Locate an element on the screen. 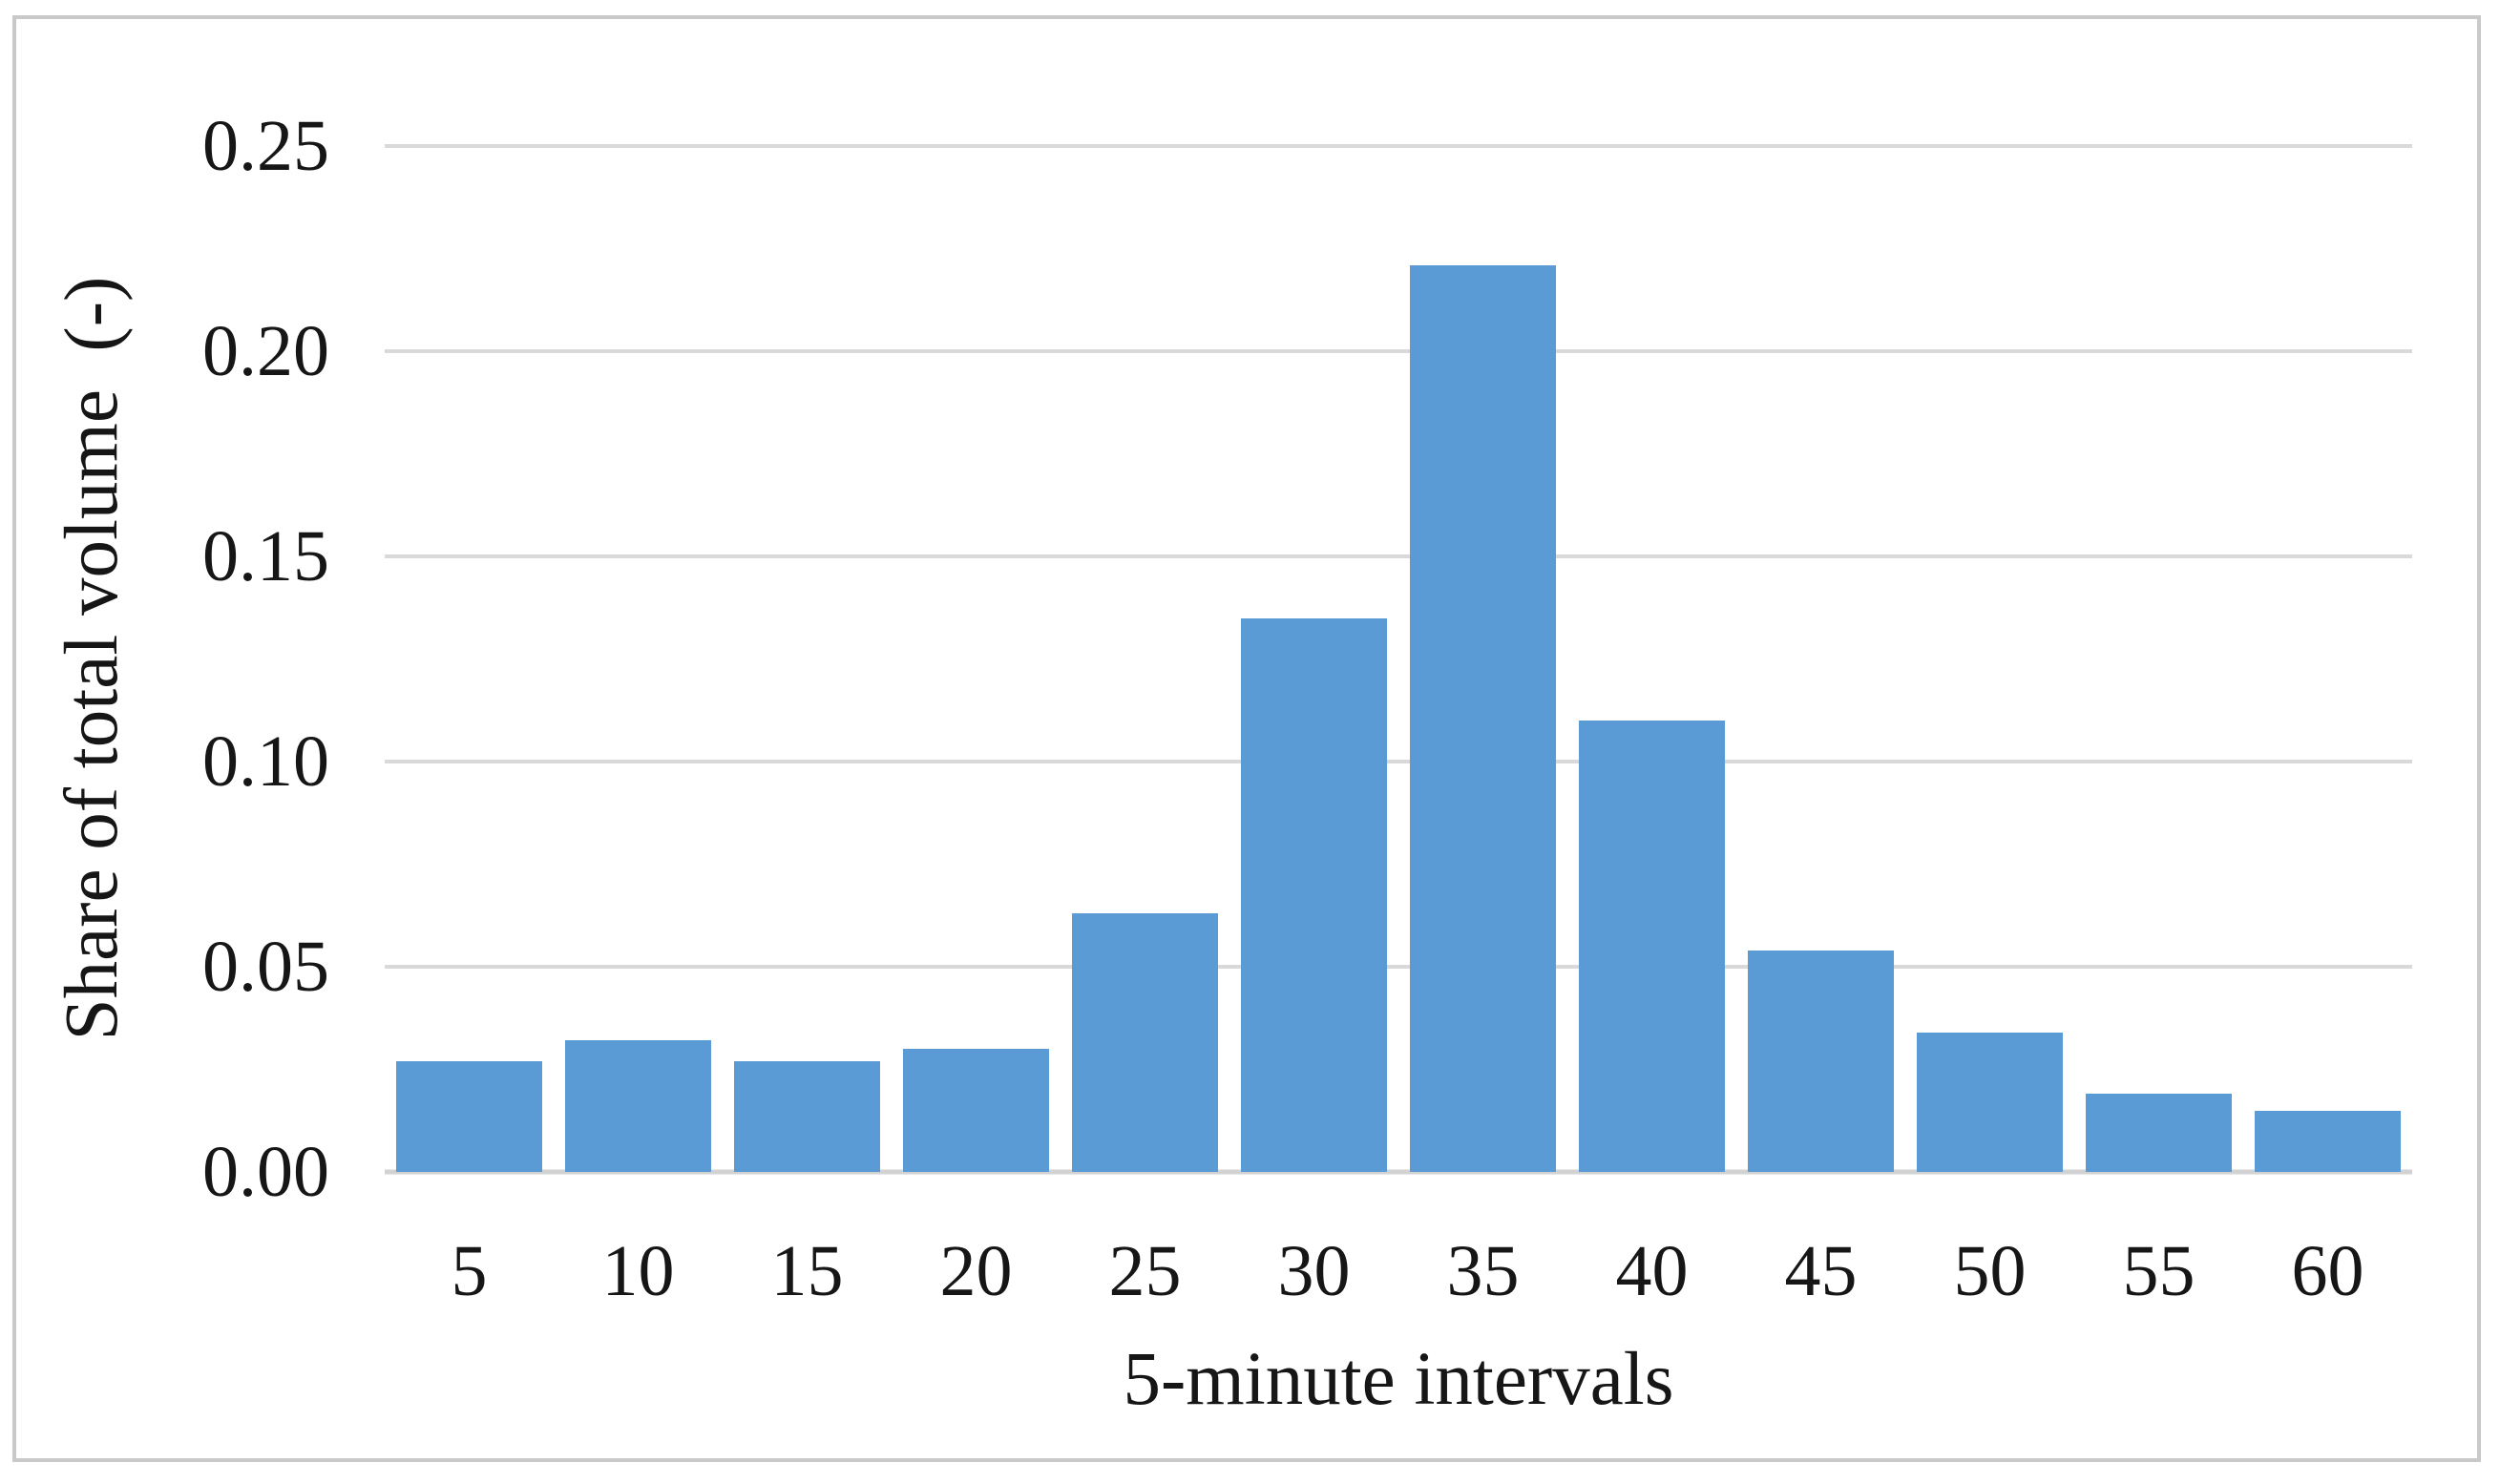 The height and width of the screenshot is (1484, 2500). x-tick-label: 30 is located at coordinates (1314, 1271).